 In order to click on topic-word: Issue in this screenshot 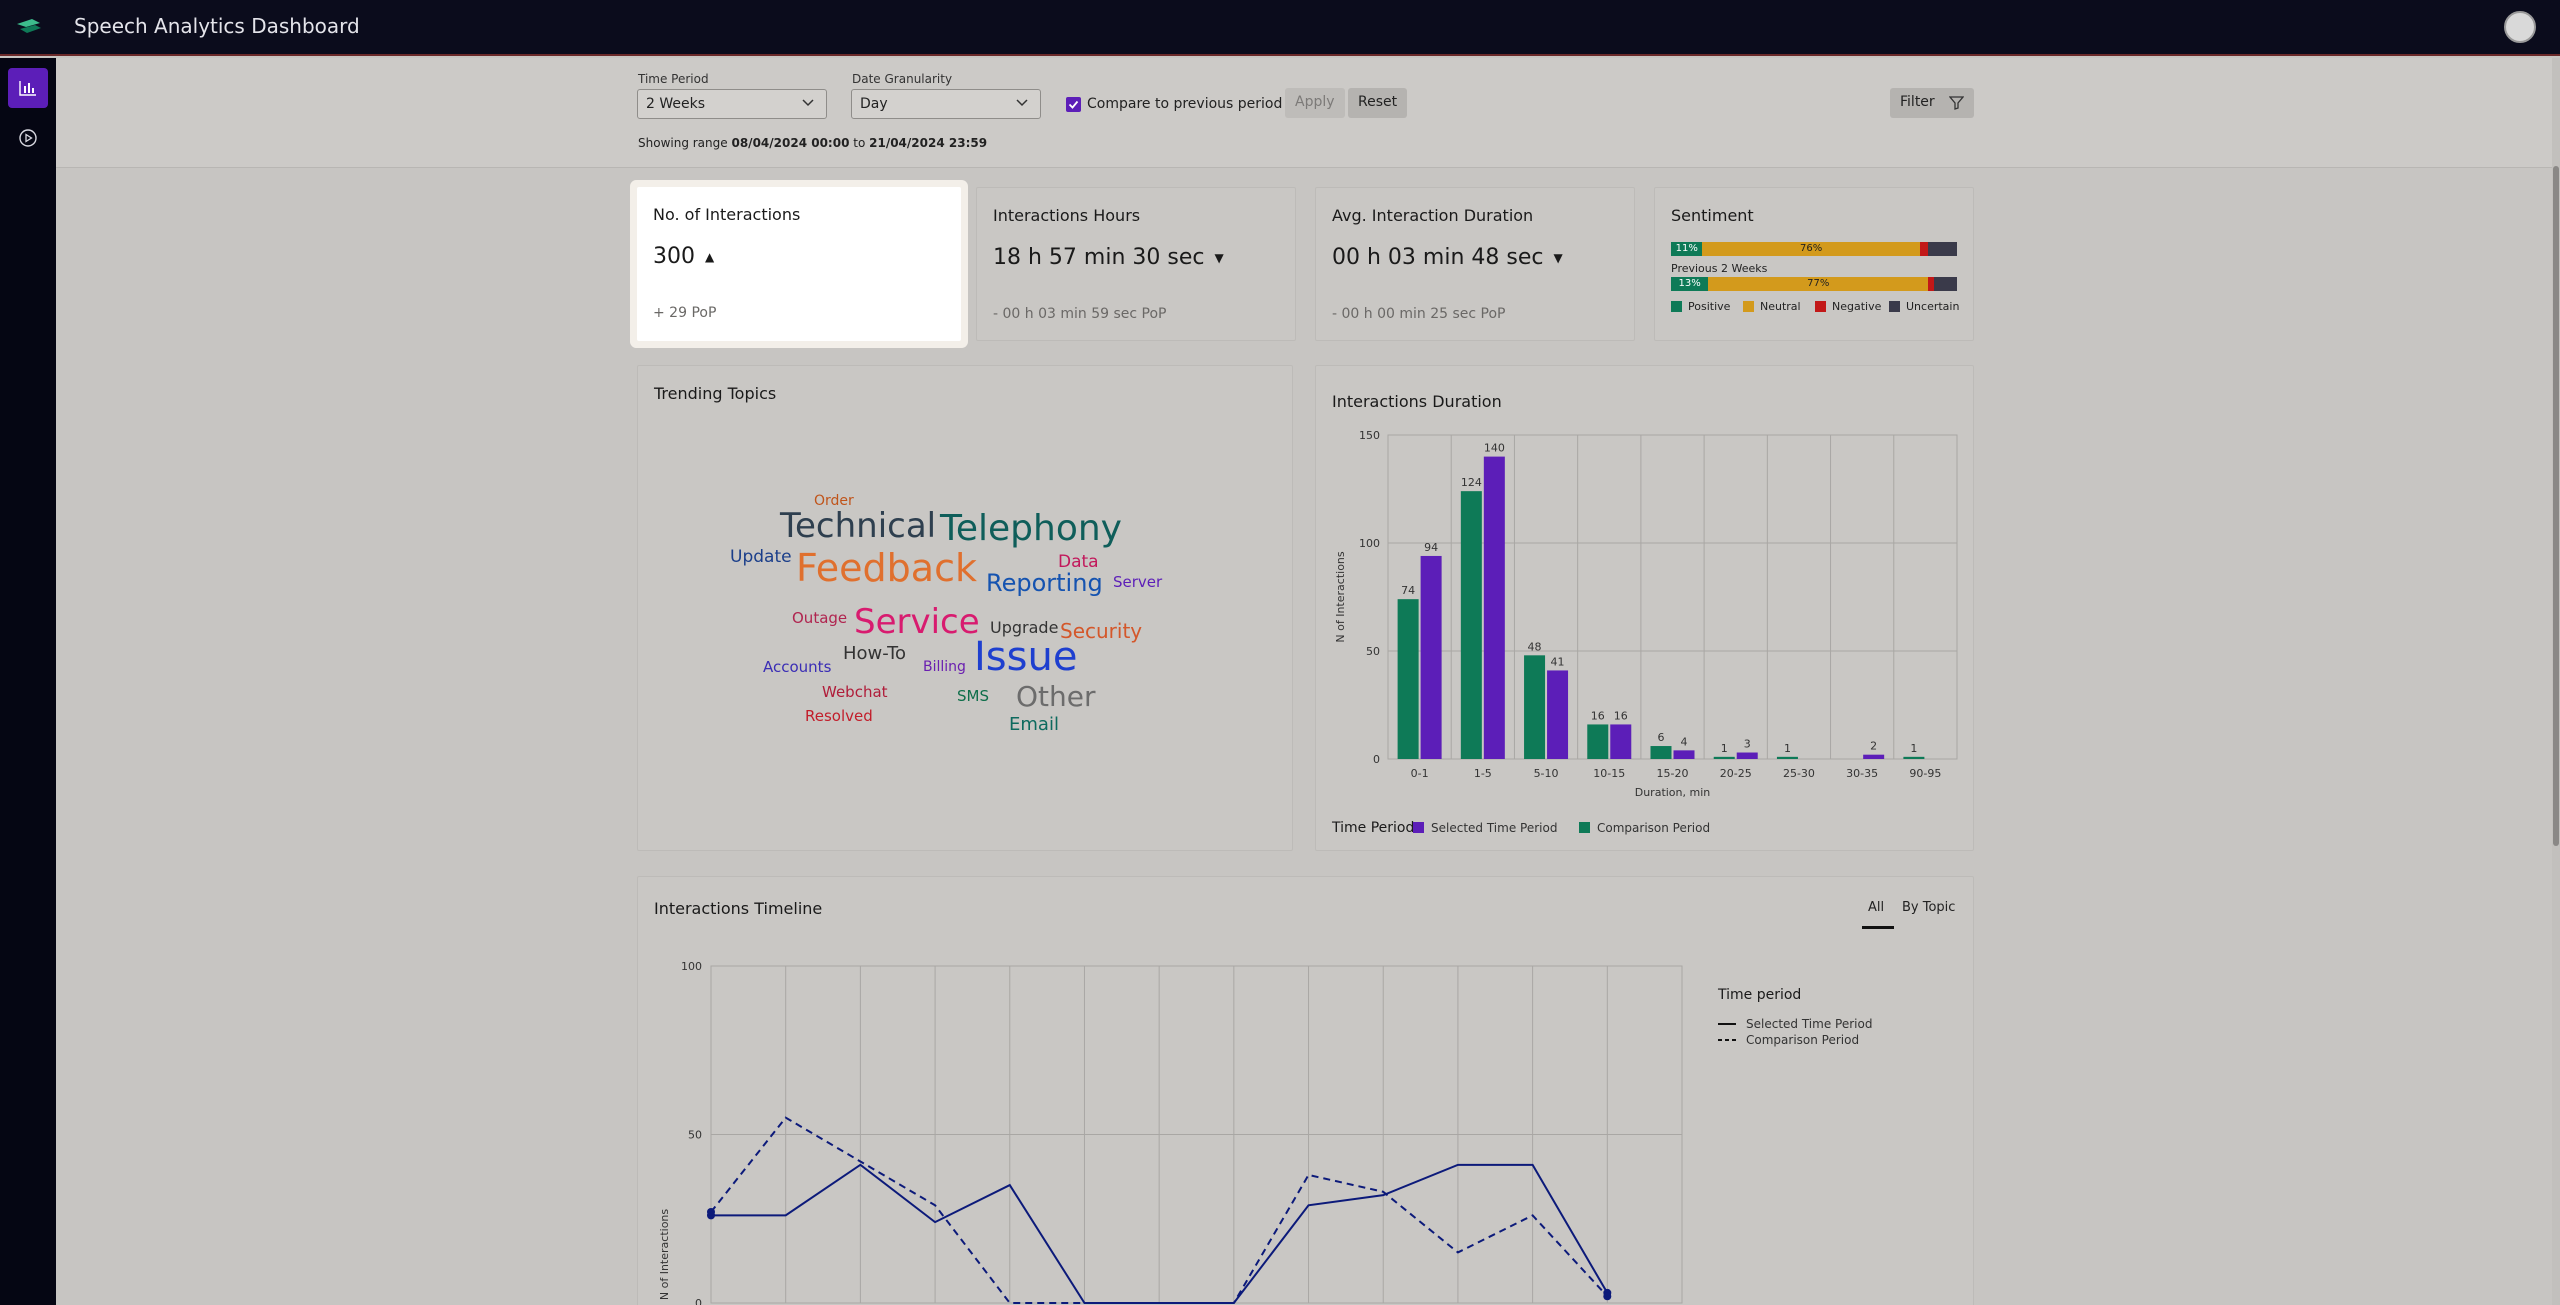, I will do `click(1026, 657)`.